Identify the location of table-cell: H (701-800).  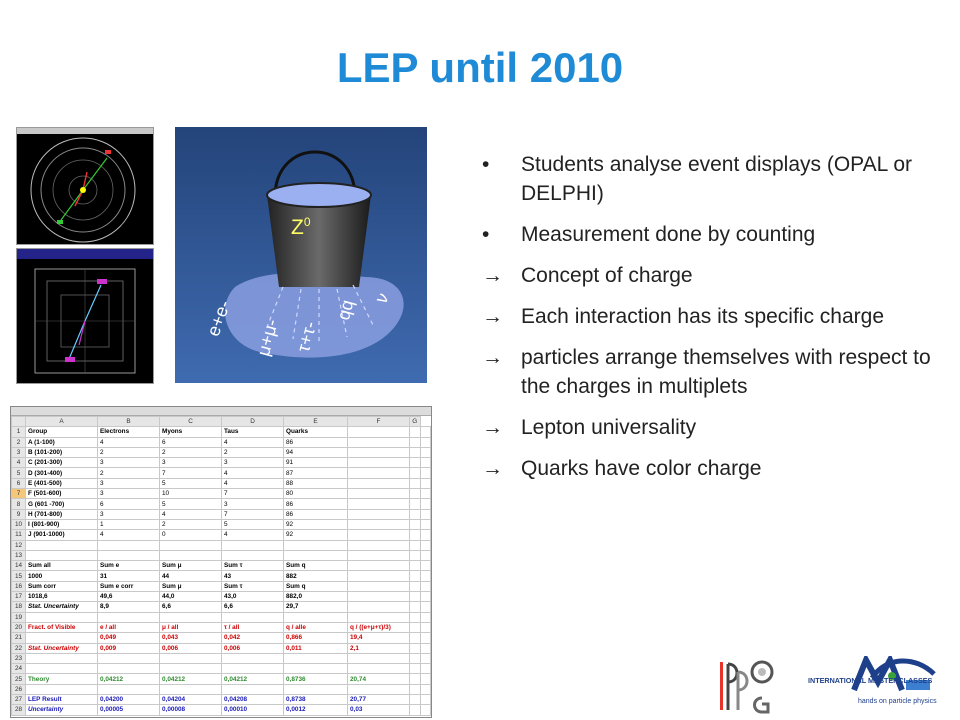
(61, 514).